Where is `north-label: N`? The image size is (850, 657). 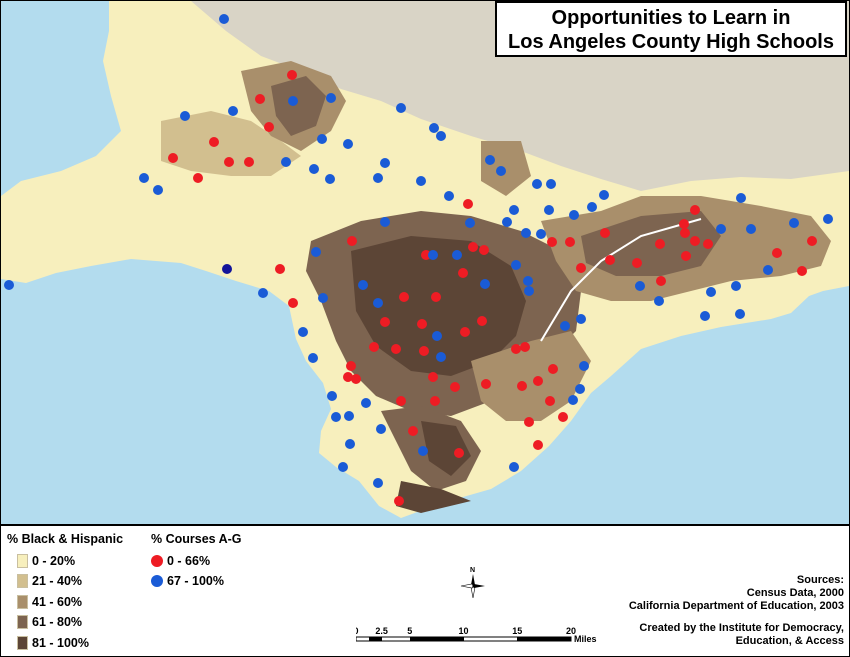
north-label: N is located at coordinates (472, 570).